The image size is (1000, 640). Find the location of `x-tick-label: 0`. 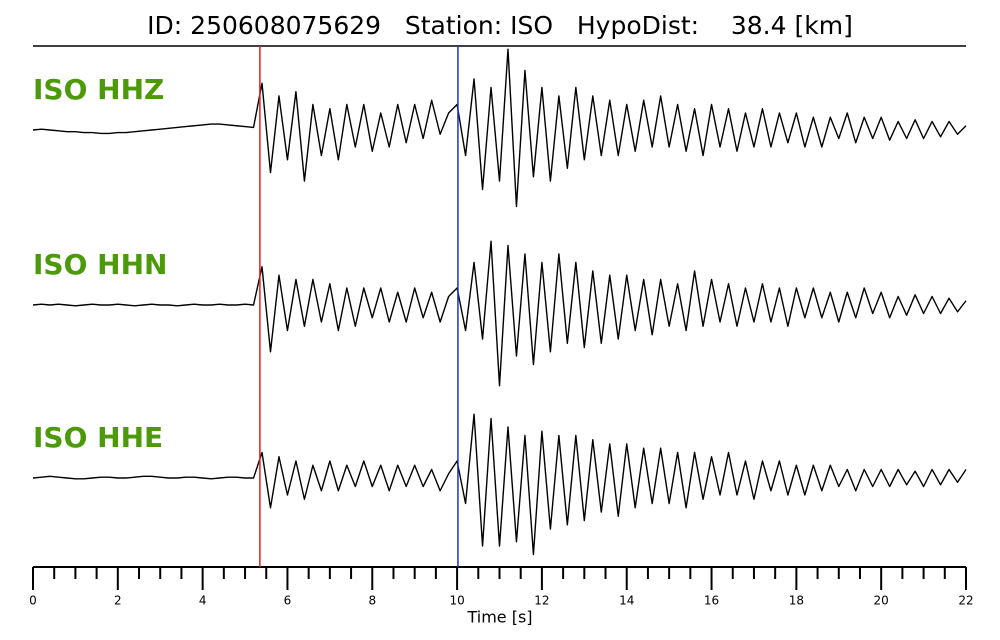

x-tick-label: 0 is located at coordinates (33, 601).